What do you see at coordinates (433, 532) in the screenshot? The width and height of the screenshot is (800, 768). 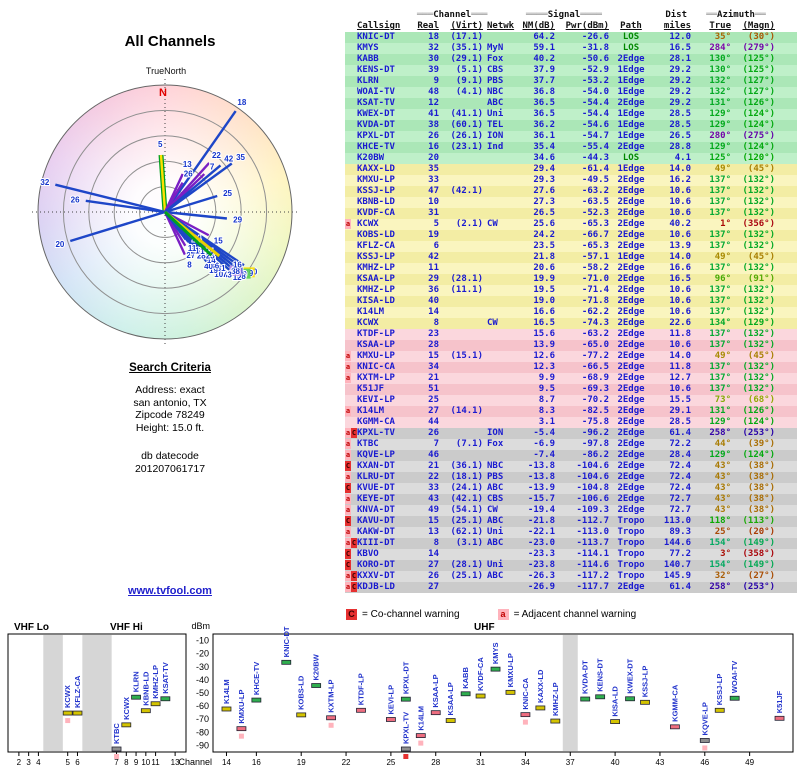 I see `cell-real: 13` at bounding box center [433, 532].